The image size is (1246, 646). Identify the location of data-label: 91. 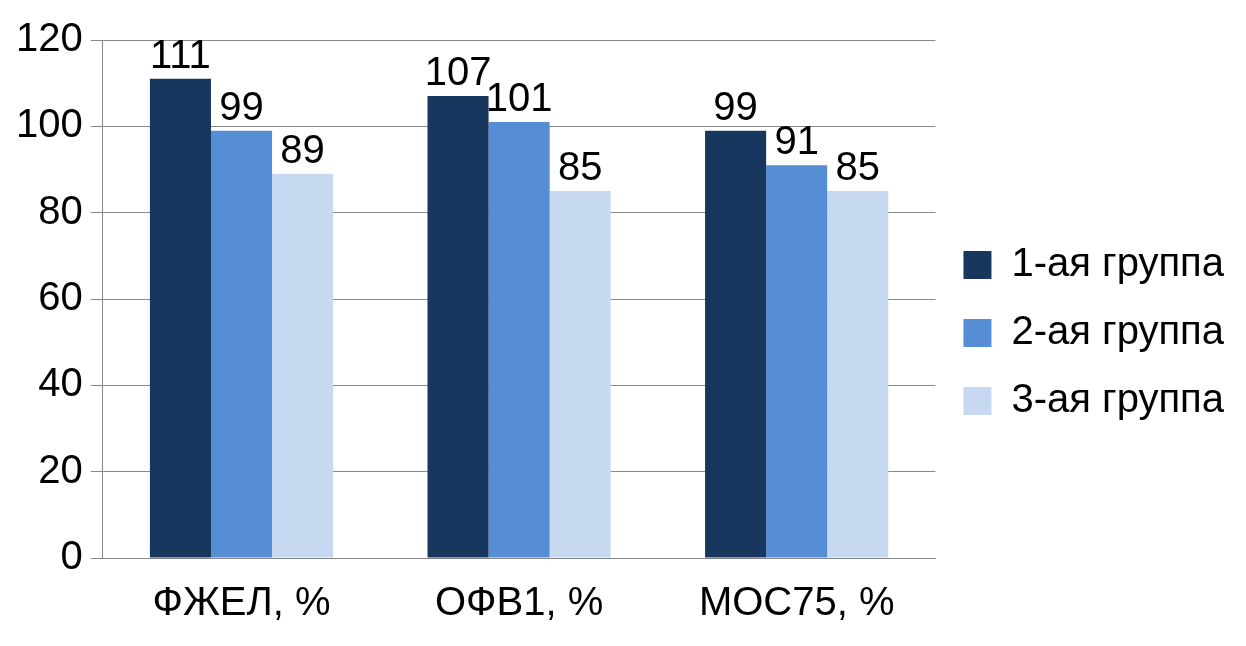
(796, 140).